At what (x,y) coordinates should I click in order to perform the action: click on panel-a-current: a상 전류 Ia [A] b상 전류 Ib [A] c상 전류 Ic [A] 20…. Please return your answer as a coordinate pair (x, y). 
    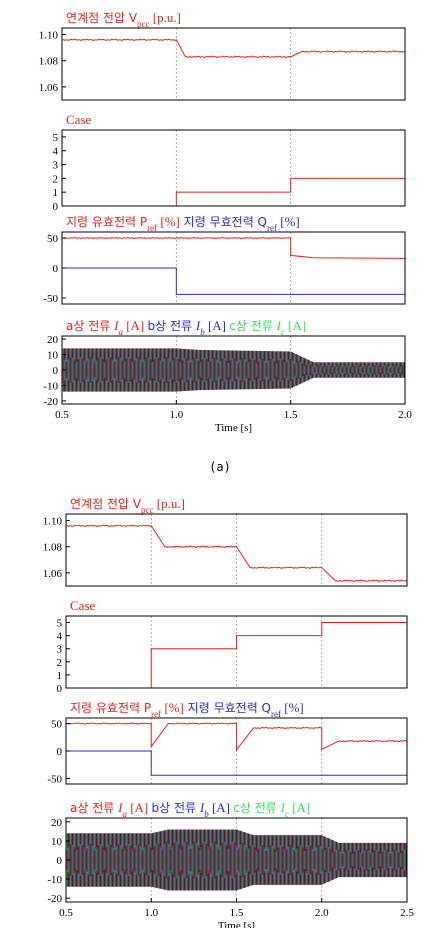
    Looking at the image, I should click on (227, 376).